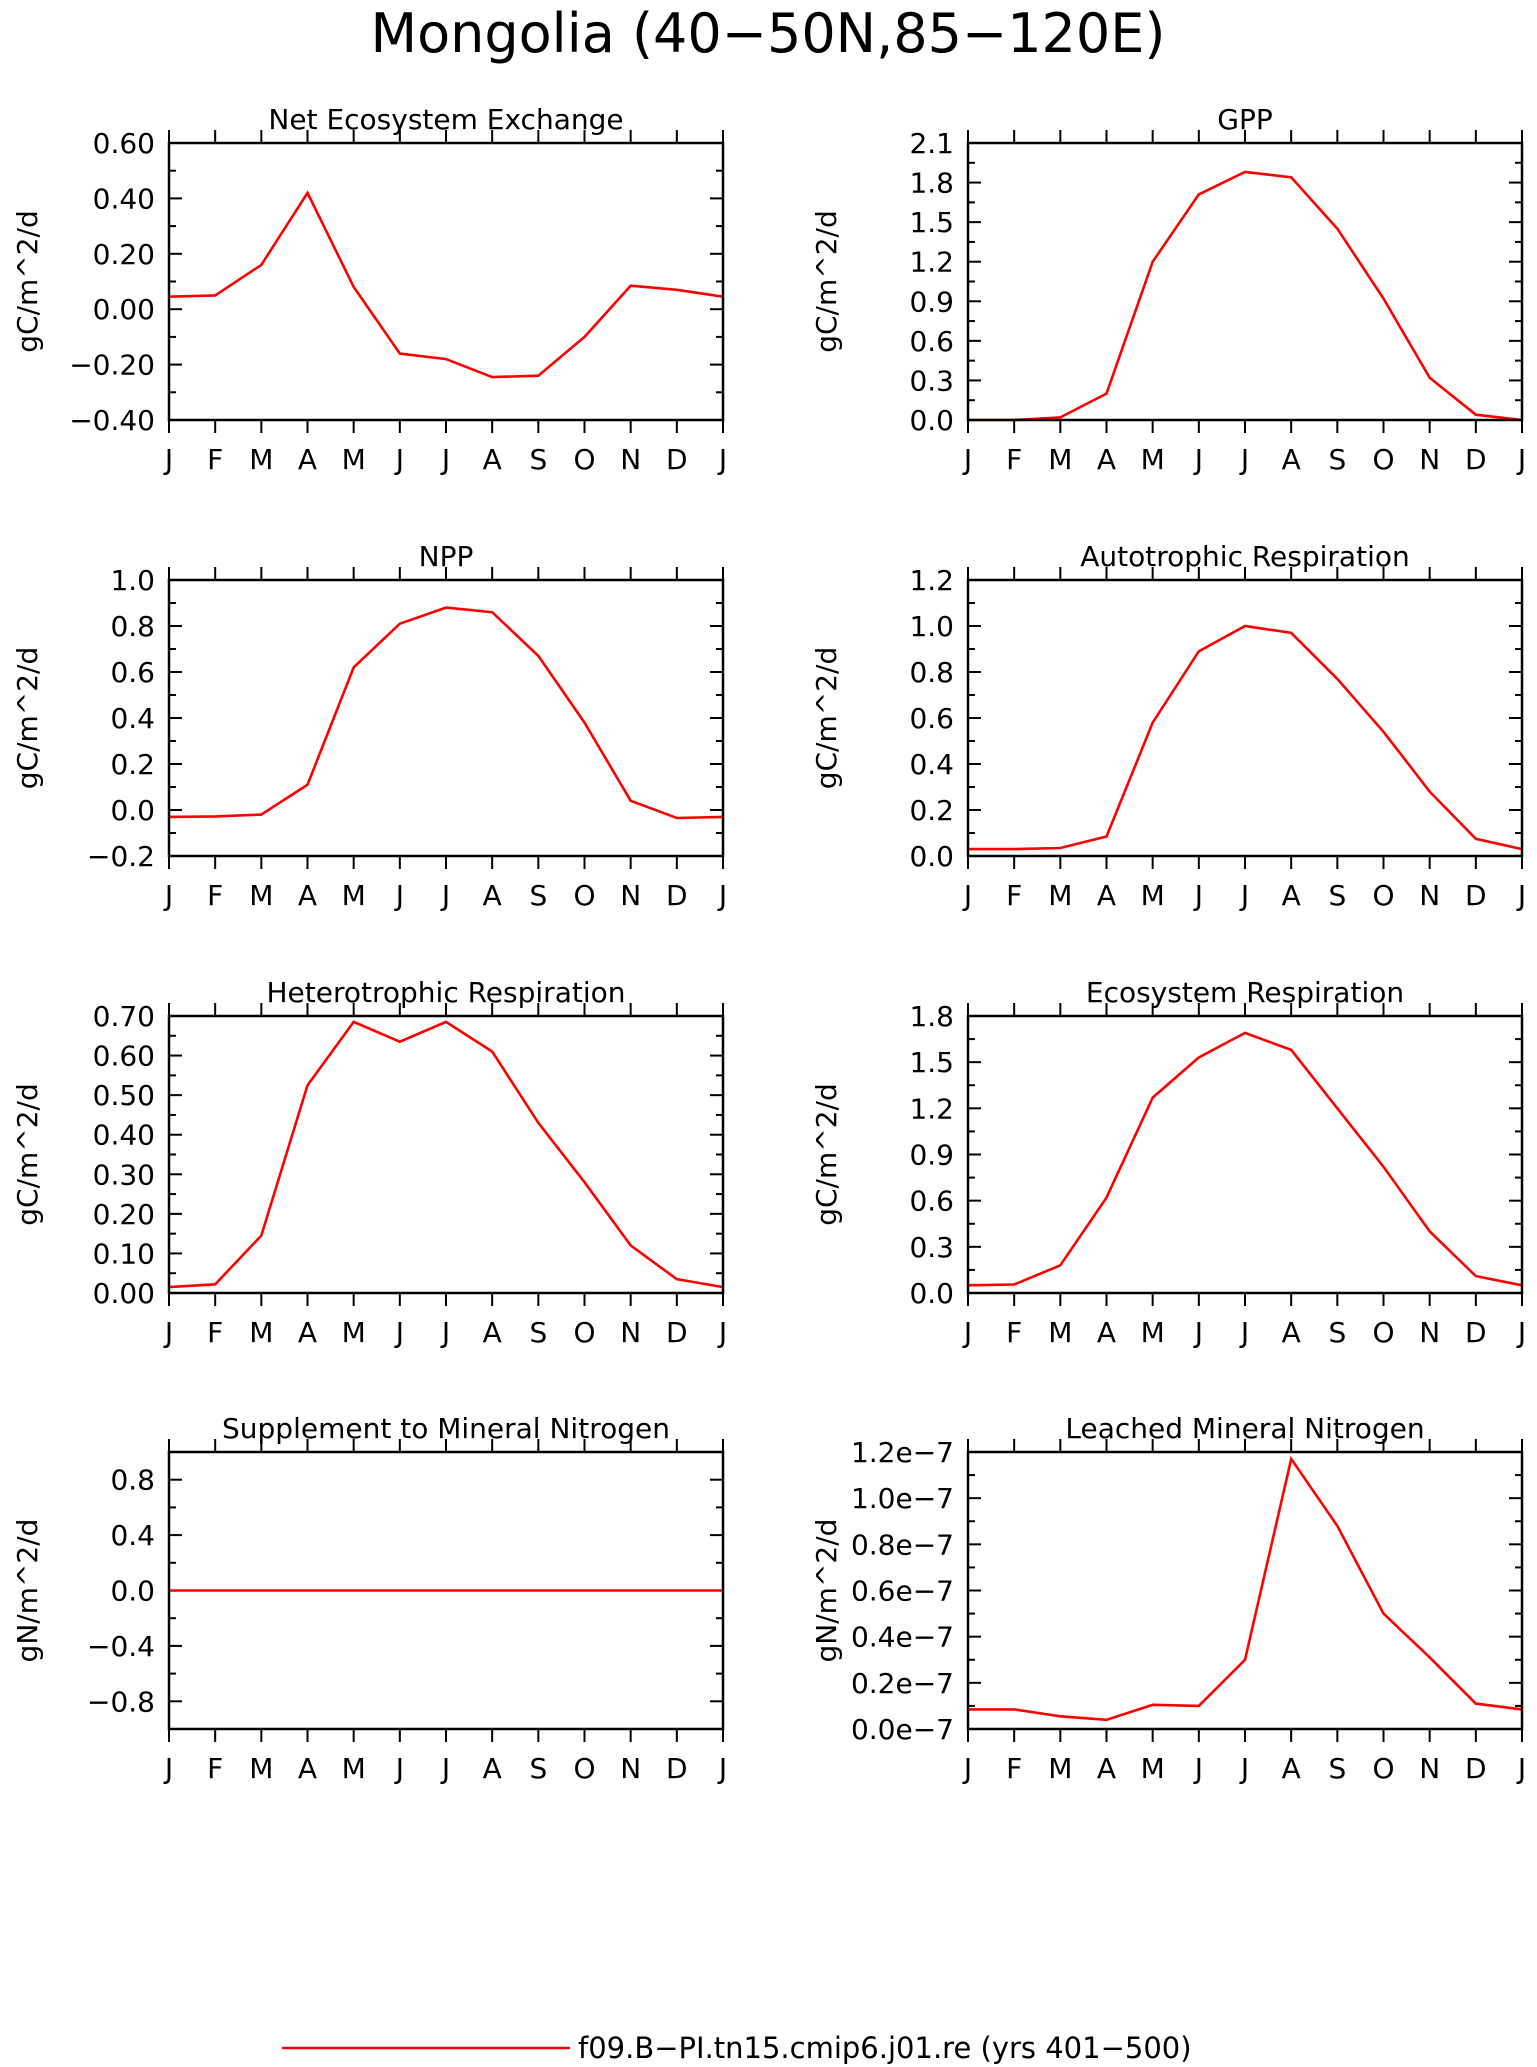 This screenshot has height=2067, width=1537. Describe the element at coordinates (931, 1247) in the screenshot. I see `y-tick-label: 0.3` at that location.